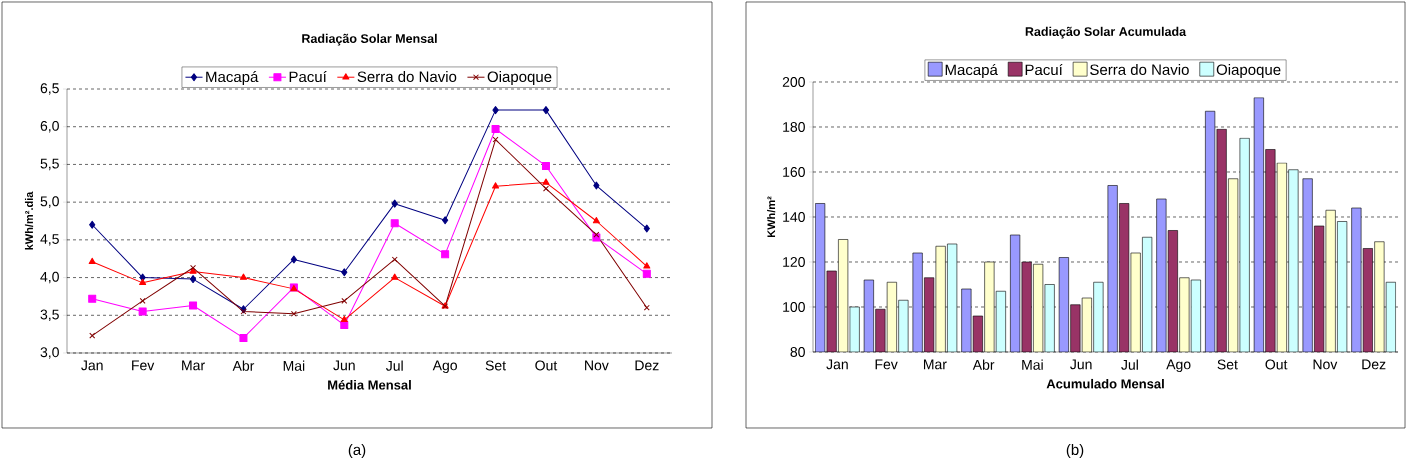 Image resolution: width=1407 pixels, height=463 pixels. Describe the element at coordinates (1105, 383) in the screenshot. I see `x-axis-title: Acumulado Mensal` at that location.